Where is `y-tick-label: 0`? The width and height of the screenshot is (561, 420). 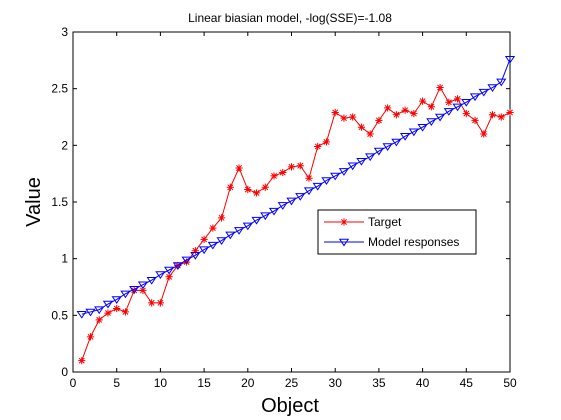
y-tick-label: 0 is located at coordinates (64, 372).